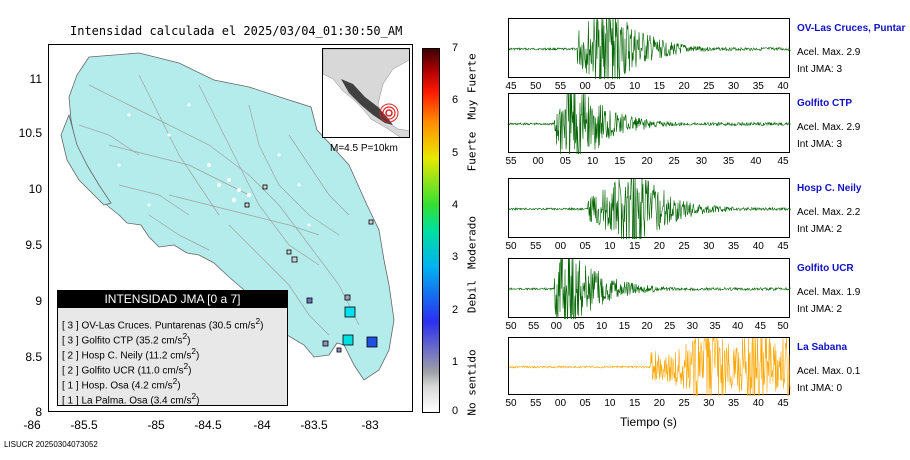 Image resolution: width=910 pixels, height=460 pixels. What do you see at coordinates (262, 425) in the screenshot?
I see `lon-tick: -84` at bounding box center [262, 425].